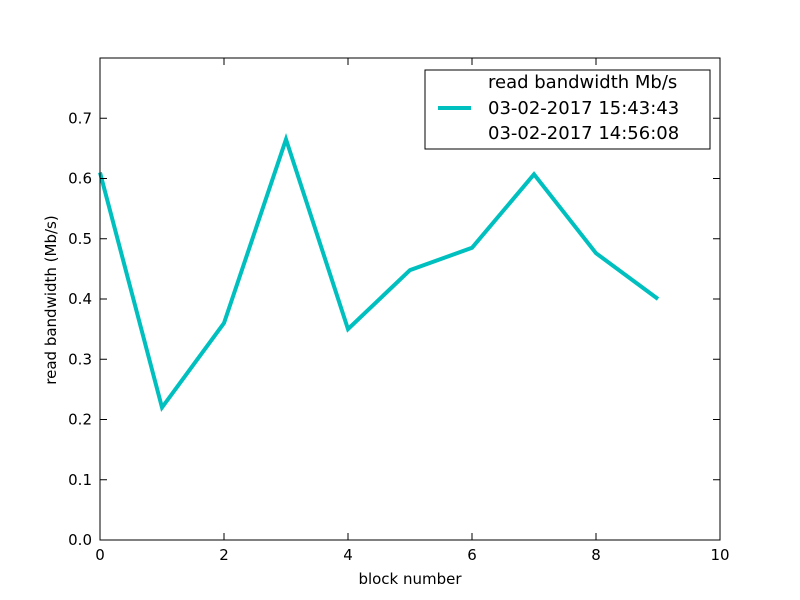 Image resolution: width=800 pixels, height=600 pixels. What do you see at coordinates (80, 299) in the screenshot?
I see `y-tick-label: 0.4` at bounding box center [80, 299].